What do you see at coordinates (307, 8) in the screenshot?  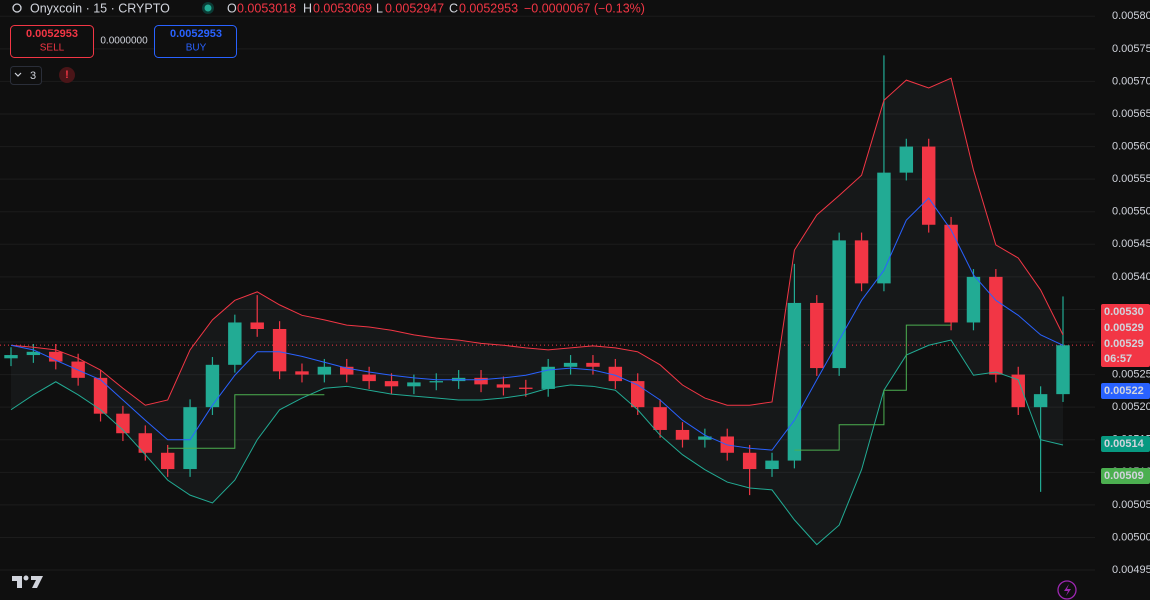 I see `high-key: H` at bounding box center [307, 8].